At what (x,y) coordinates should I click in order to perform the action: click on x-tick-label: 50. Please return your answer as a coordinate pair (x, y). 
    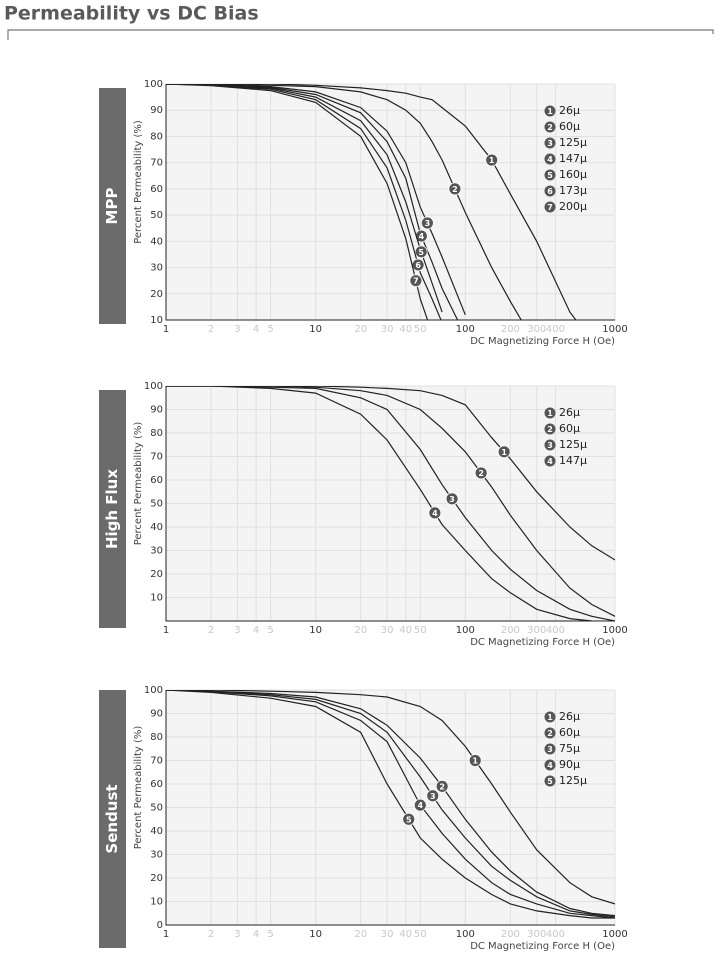
    Looking at the image, I should click on (420, 329).